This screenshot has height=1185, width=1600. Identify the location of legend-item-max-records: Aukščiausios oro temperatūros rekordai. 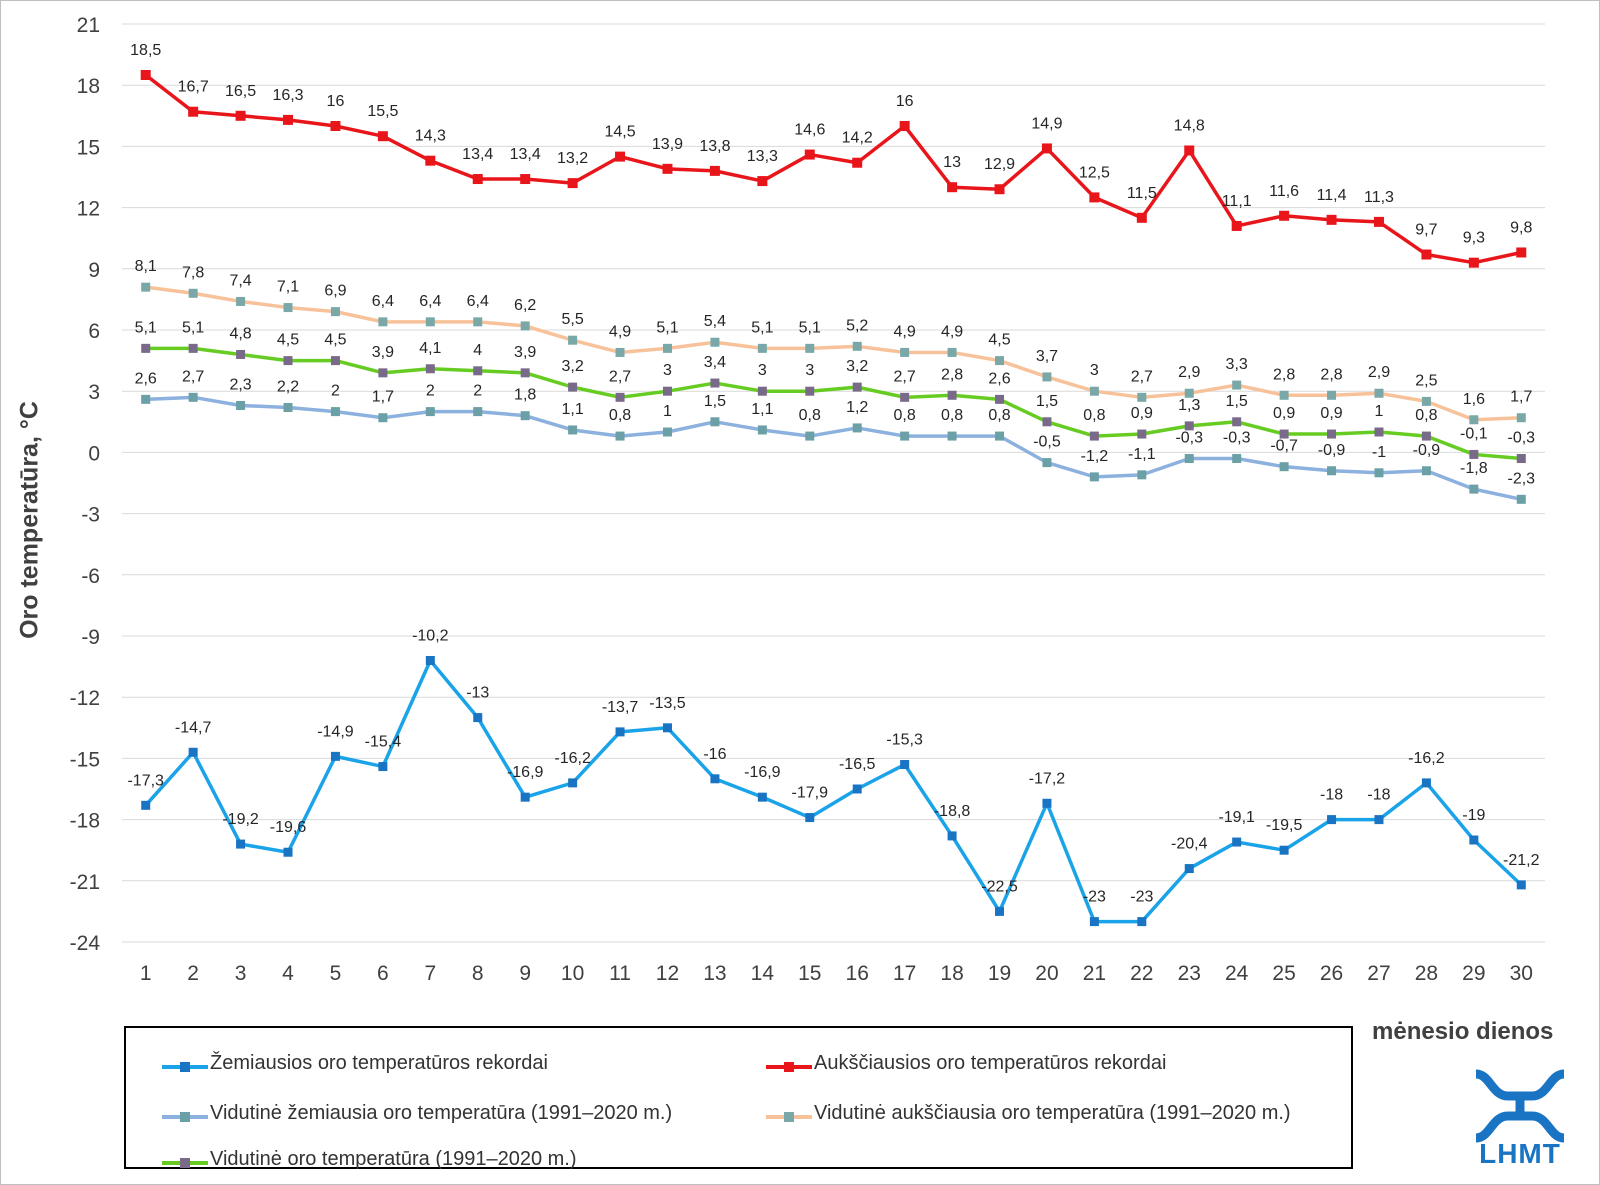
(966, 1063).